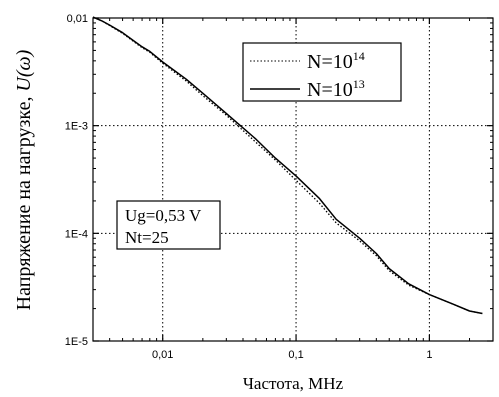  Describe the element at coordinates (24, 70) in the screenshot. I see `y-axis-label-symbol: U(ω)` at that location.